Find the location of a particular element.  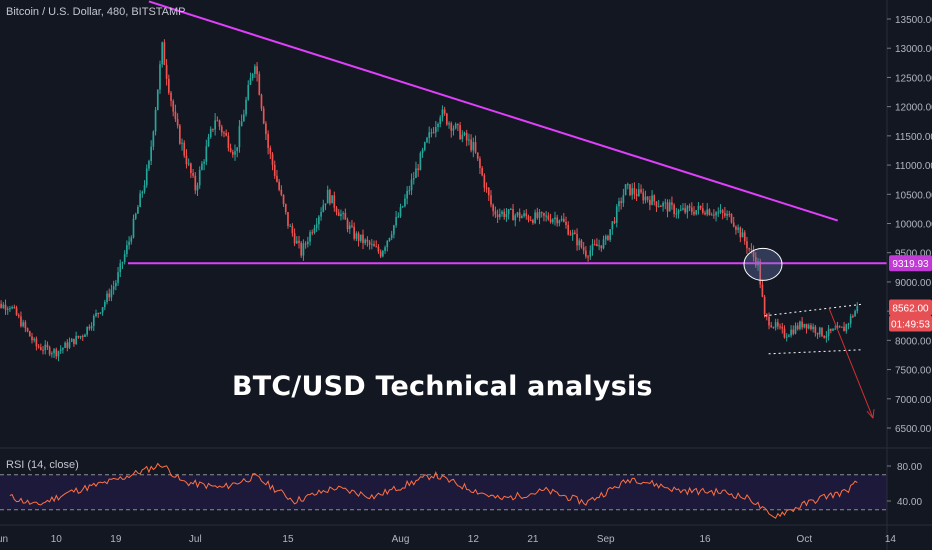

channel-lower-line is located at coordinates (816, 352).